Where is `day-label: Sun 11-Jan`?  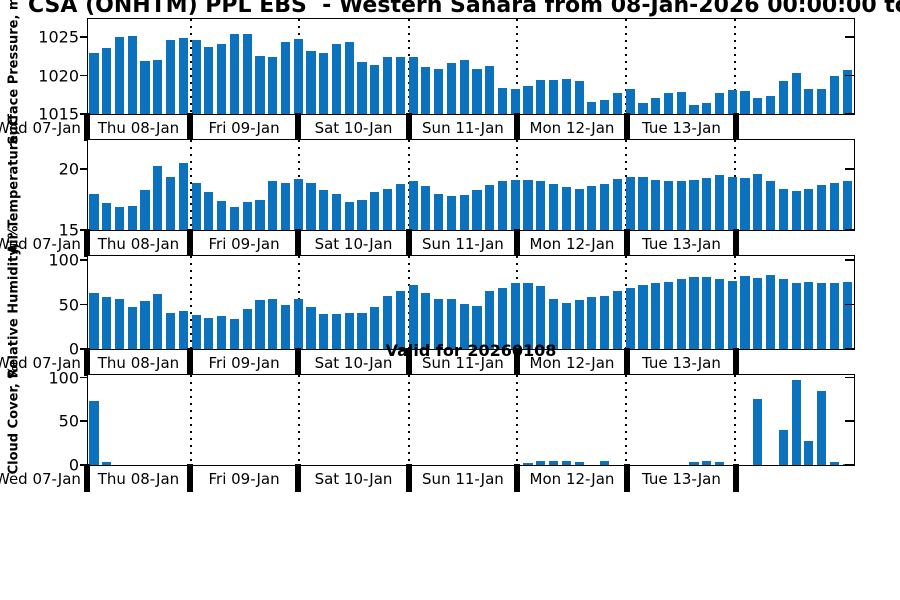
day-label: Sun 11-Jan is located at coordinates (463, 363).